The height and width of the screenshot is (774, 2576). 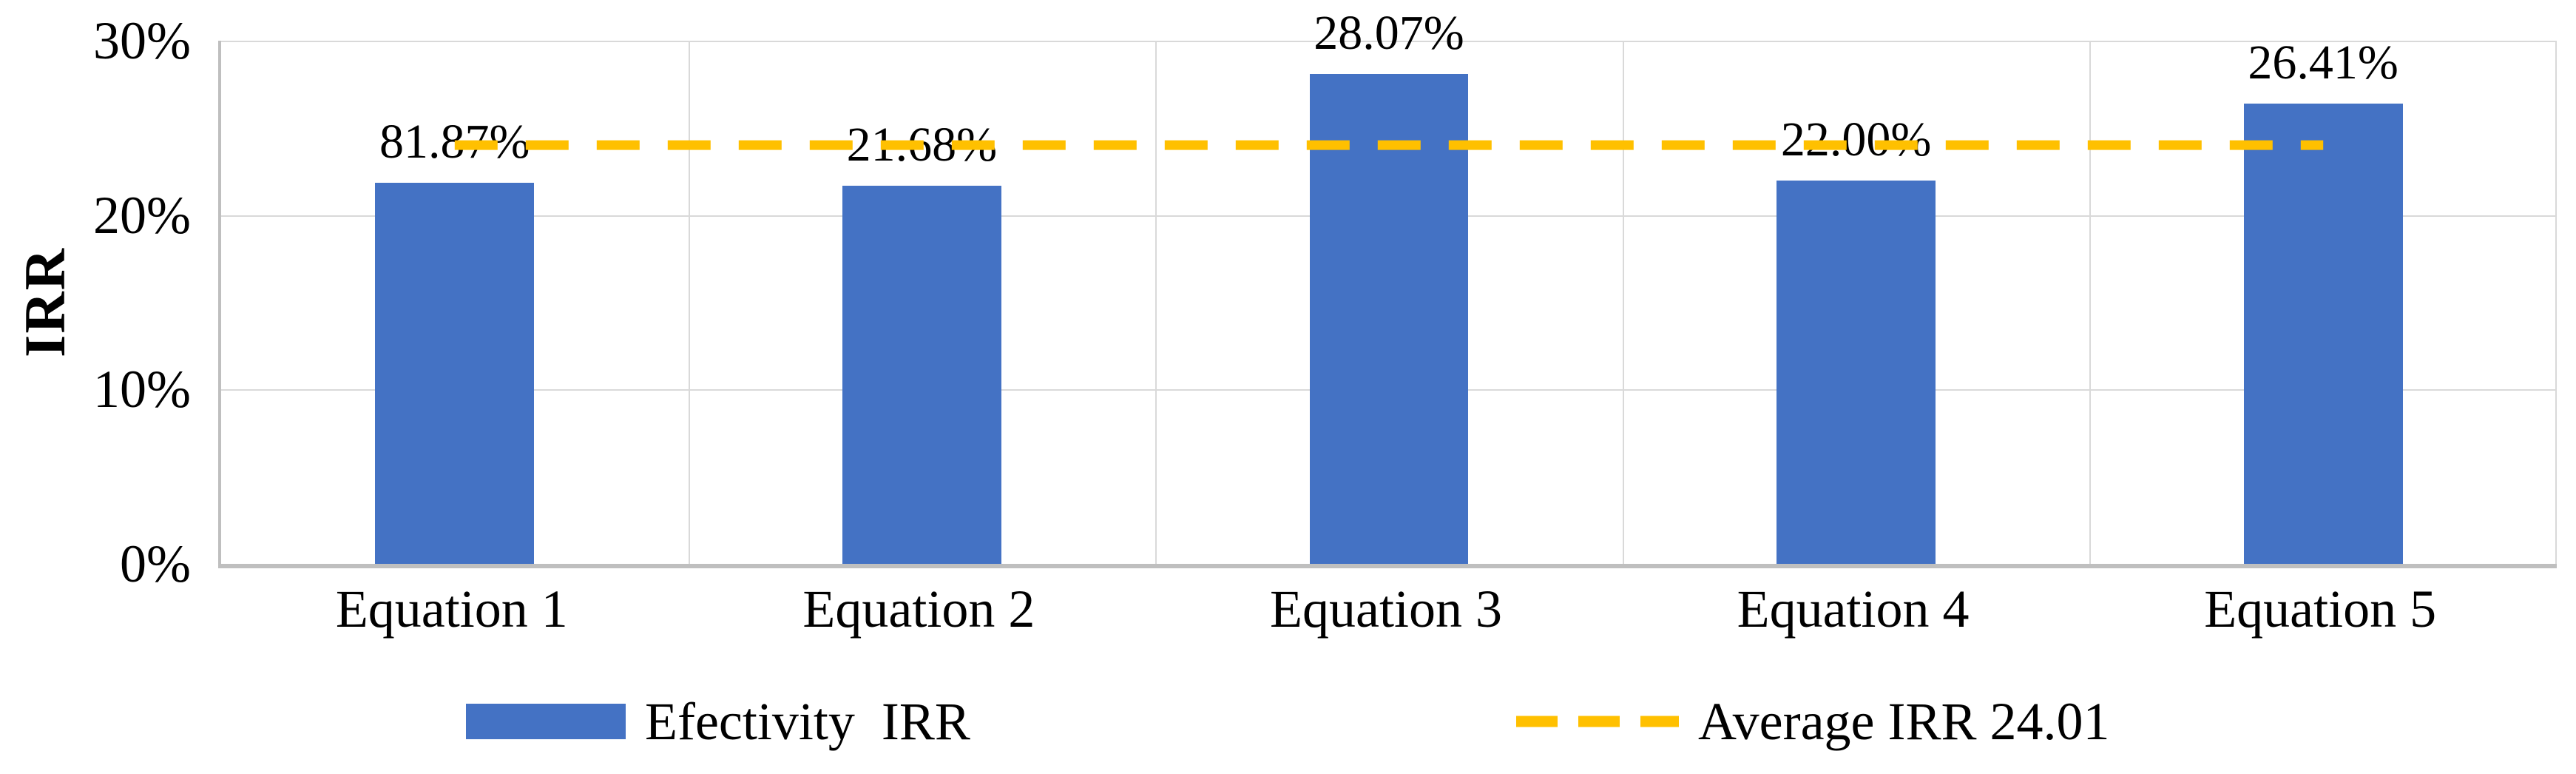 I want to click on legend-item-average-irr: Average IRR 24.01, so click(x=1813, y=721).